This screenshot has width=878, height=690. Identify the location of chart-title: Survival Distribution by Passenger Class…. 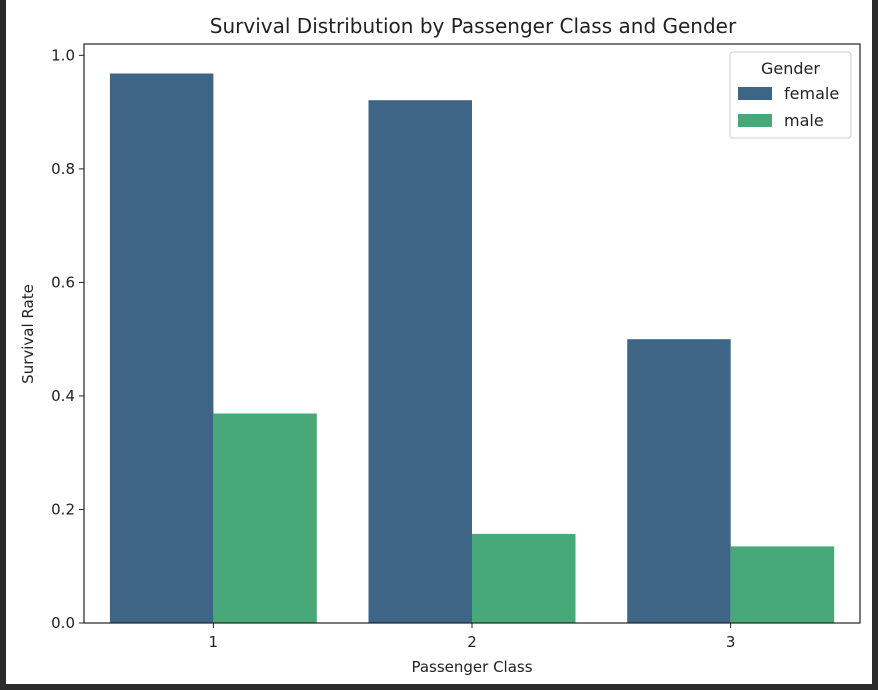
(473, 26).